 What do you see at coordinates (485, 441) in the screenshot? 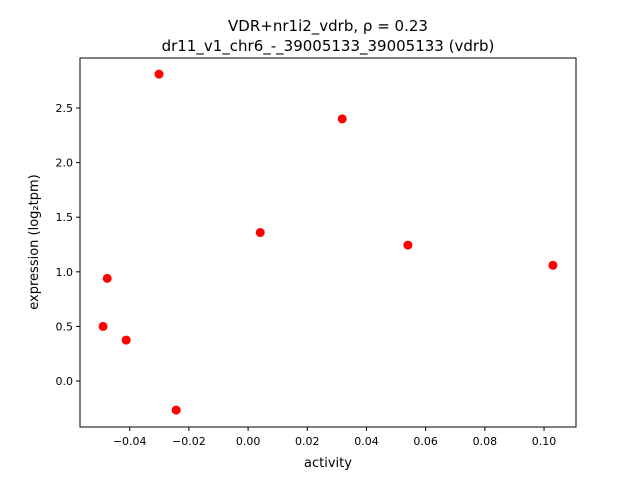
I see `x-tick-label: 0.08` at bounding box center [485, 441].